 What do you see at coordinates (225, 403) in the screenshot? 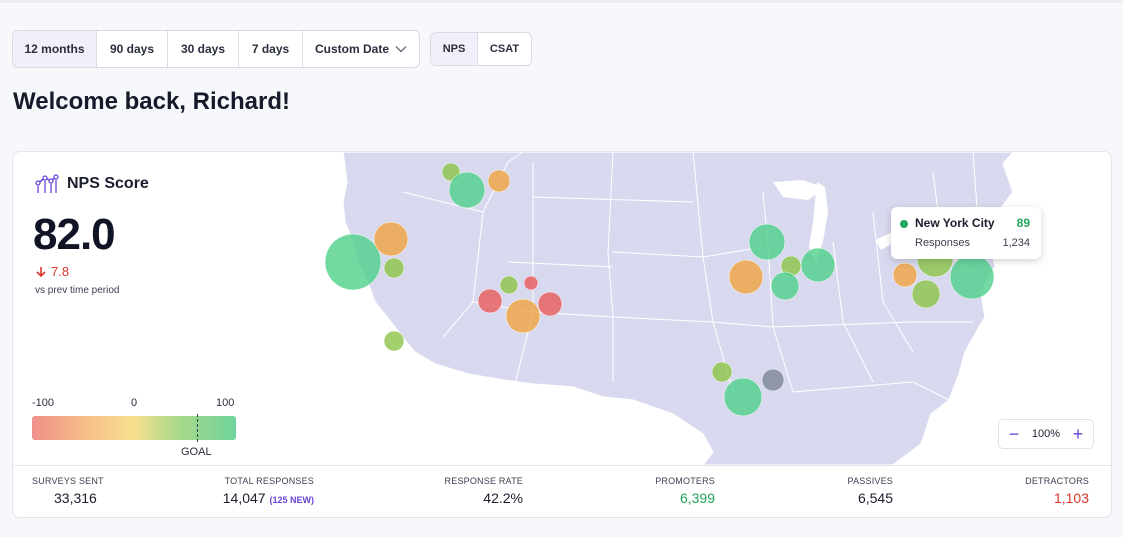
I see `scale-max-label: 100` at bounding box center [225, 403].